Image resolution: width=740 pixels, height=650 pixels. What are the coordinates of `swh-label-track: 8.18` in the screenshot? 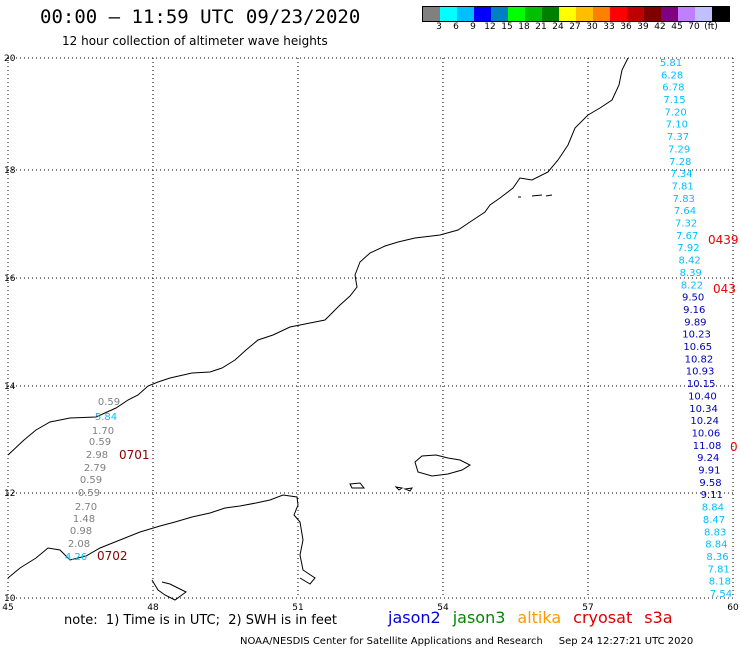 It's located at (720, 582).